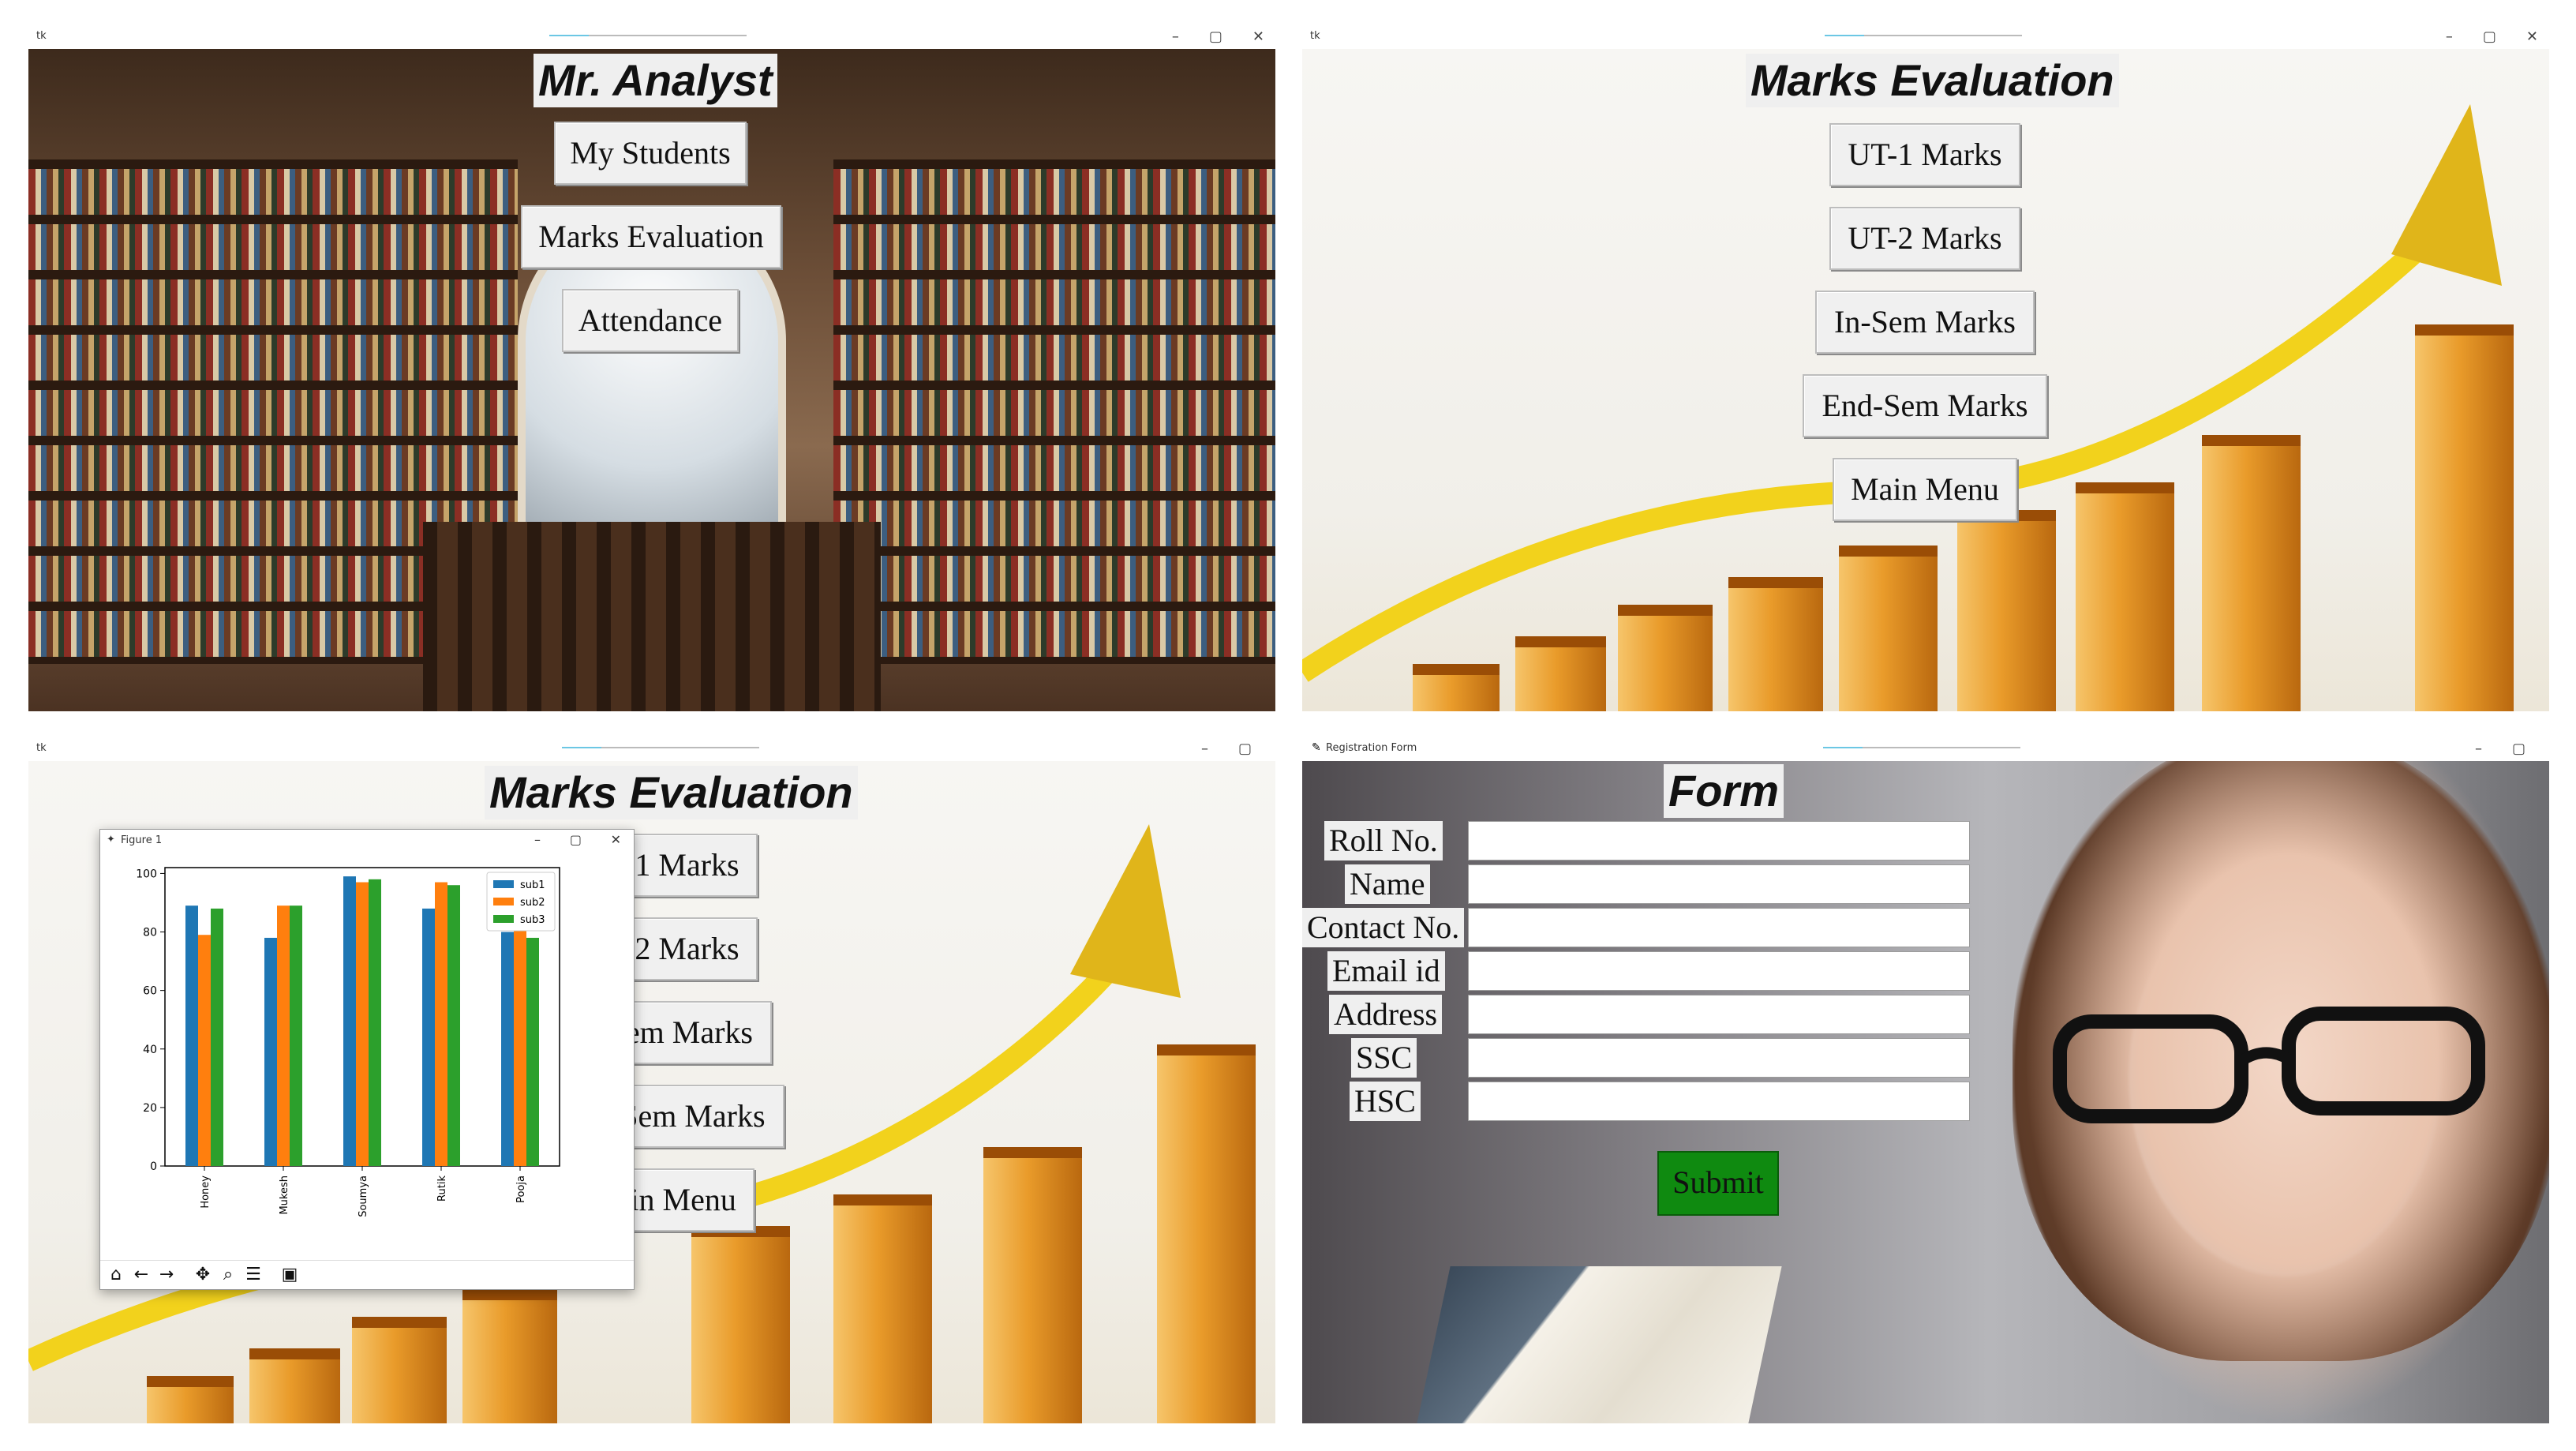 Image resolution: width=2576 pixels, height=1451 pixels. What do you see at coordinates (1719, 971) in the screenshot?
I see `email-id-input` at bounding box center [1719, 971].